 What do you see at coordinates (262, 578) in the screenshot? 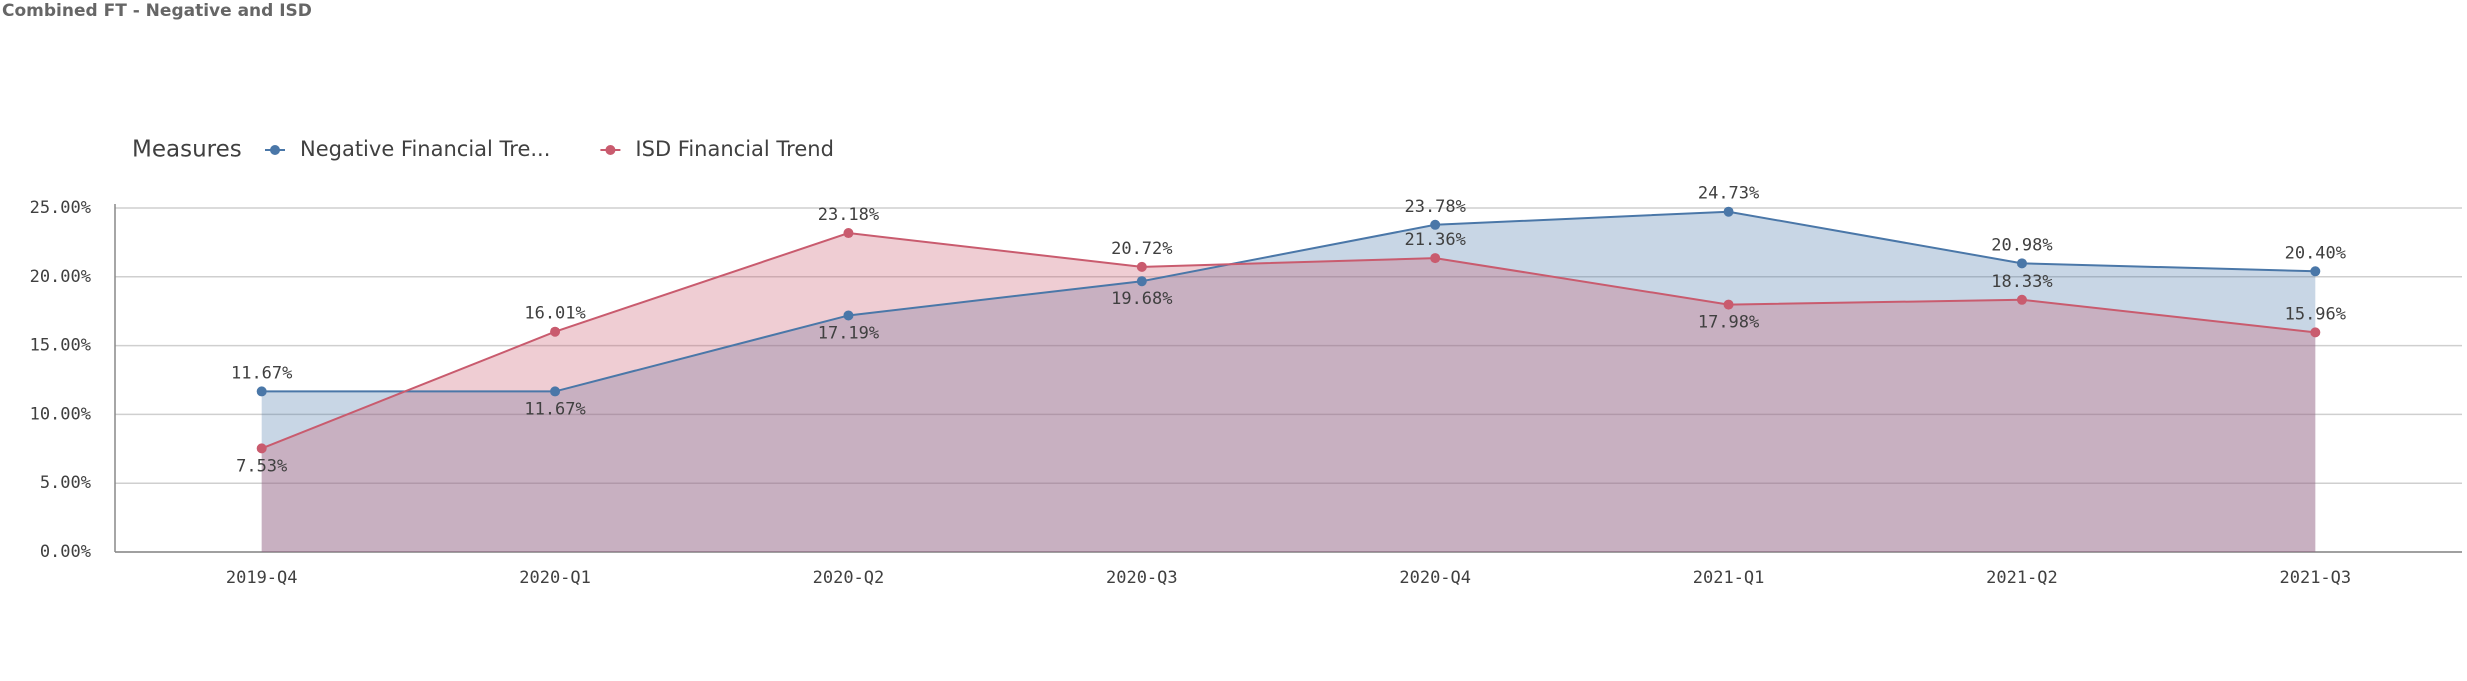
I see `x-tick-label: 2019-Q4` at bounding box center [262, 578].